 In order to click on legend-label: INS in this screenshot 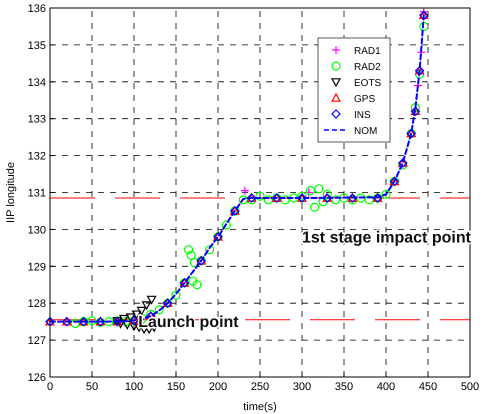, I will do `click(362, 115)`.